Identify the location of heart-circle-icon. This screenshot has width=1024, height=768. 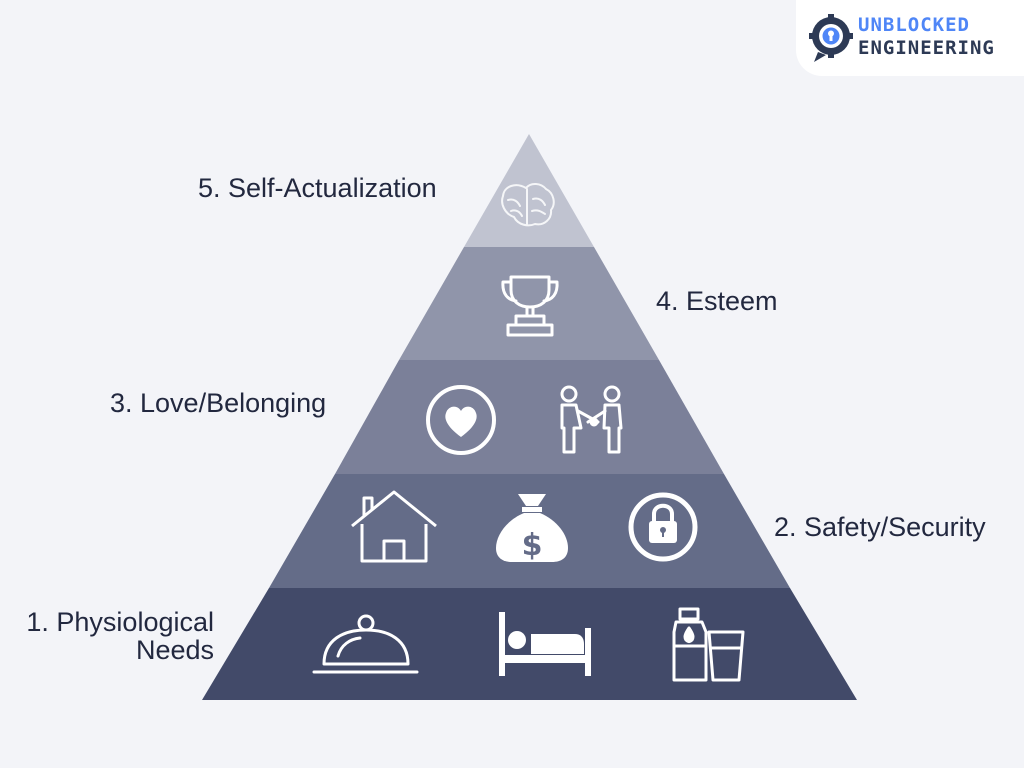
(461, 420).